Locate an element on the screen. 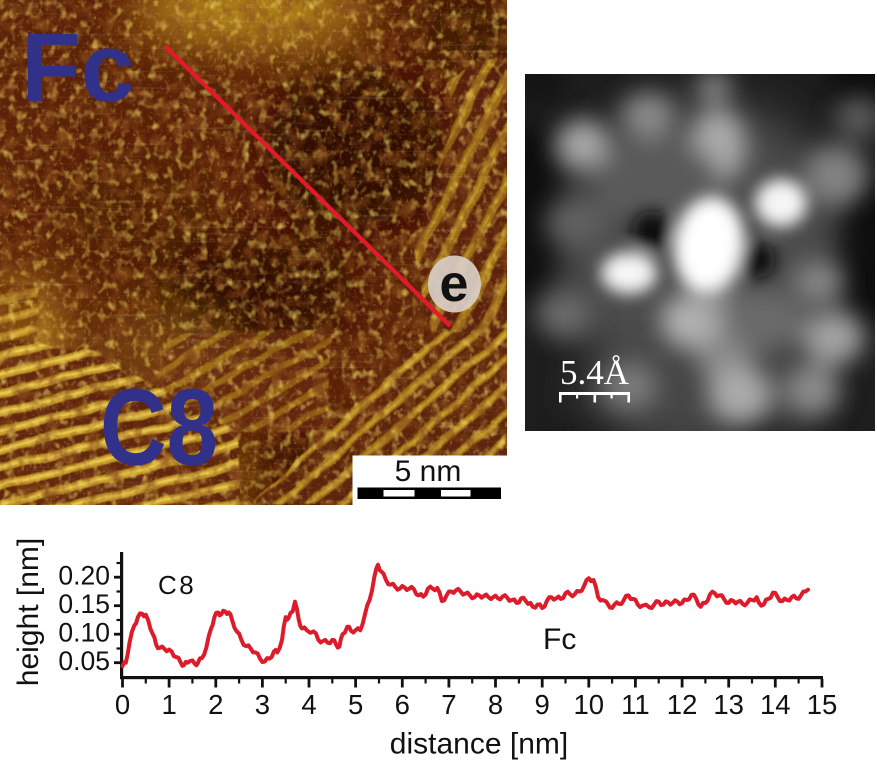  svg-text: 0.20 is located at coordinates (84, 576).